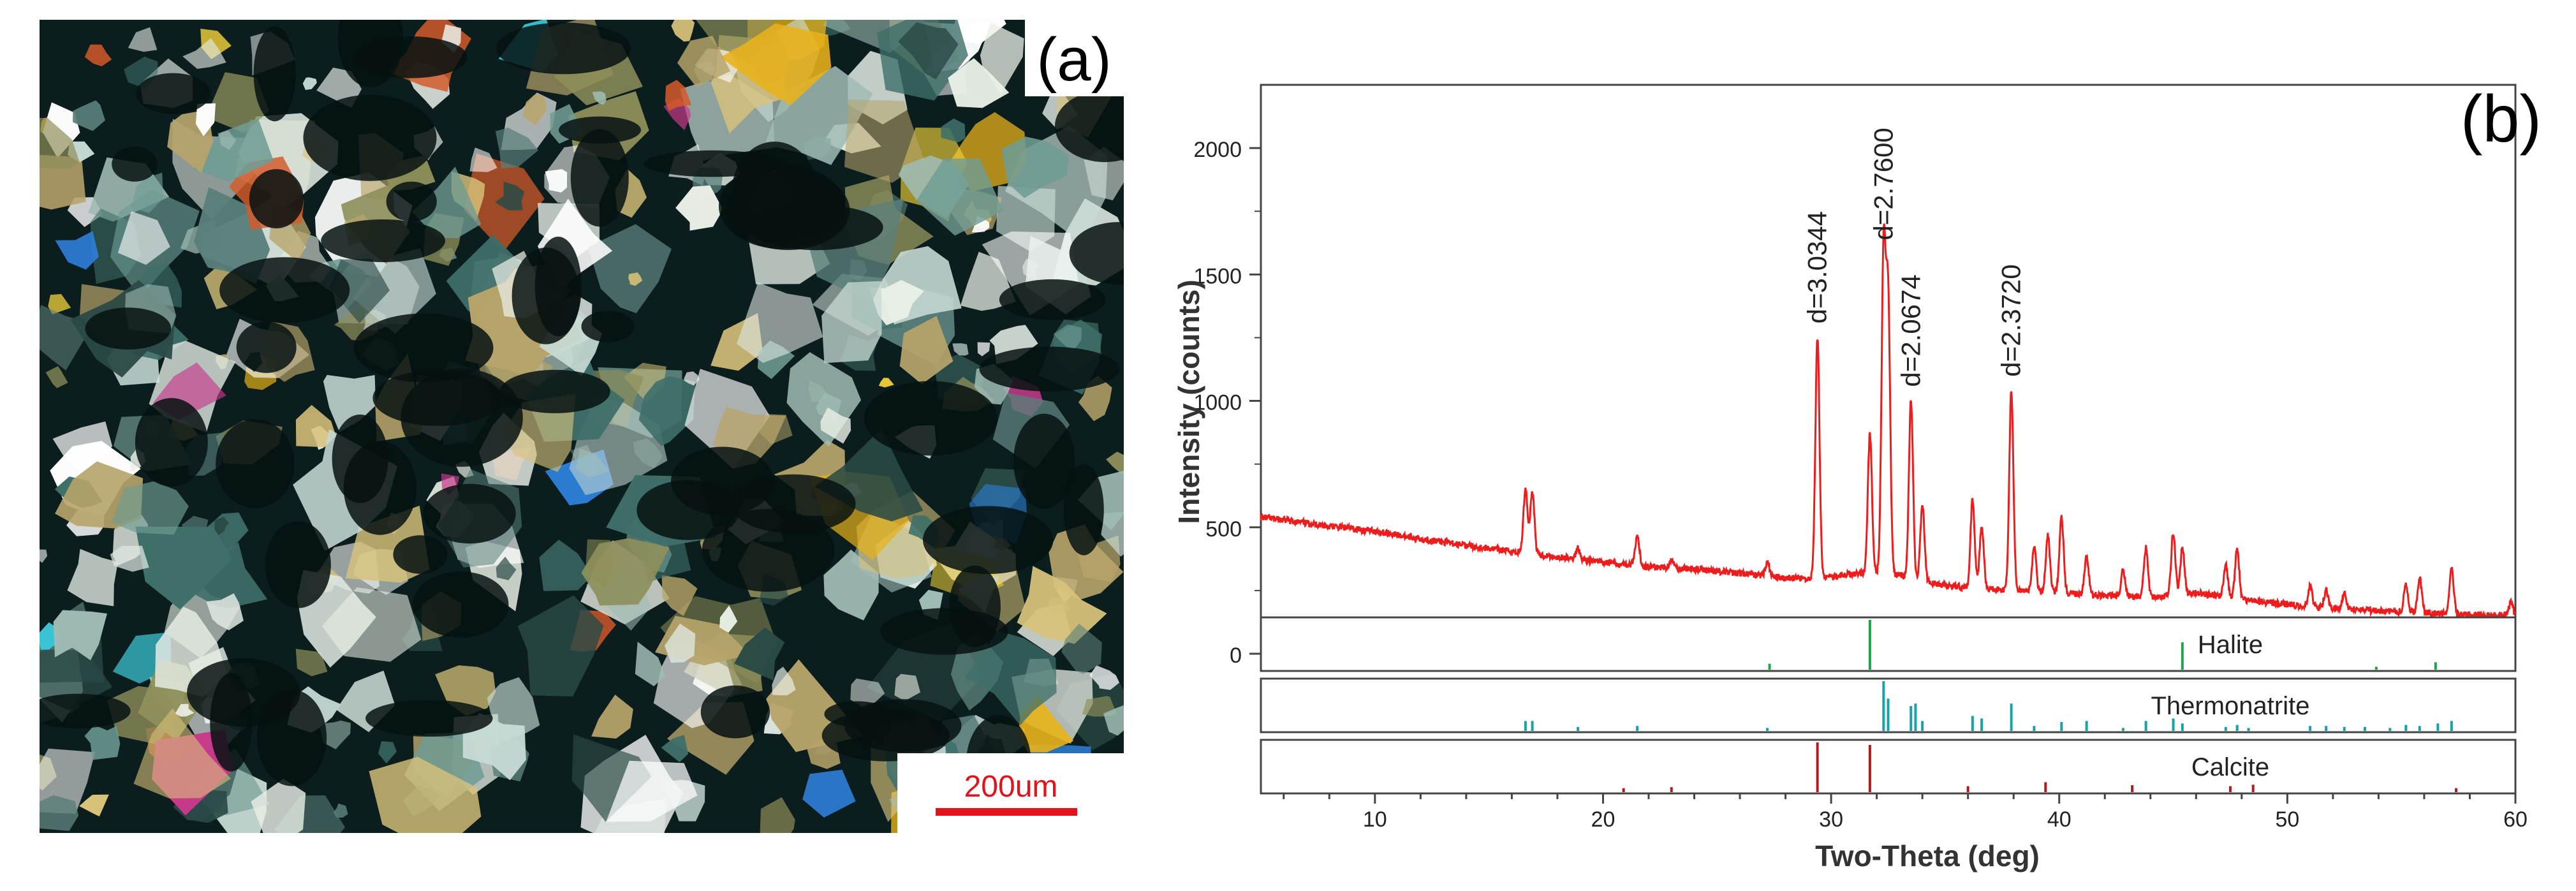  I want to click on y-tick-label: 500, so click(1223, 529).